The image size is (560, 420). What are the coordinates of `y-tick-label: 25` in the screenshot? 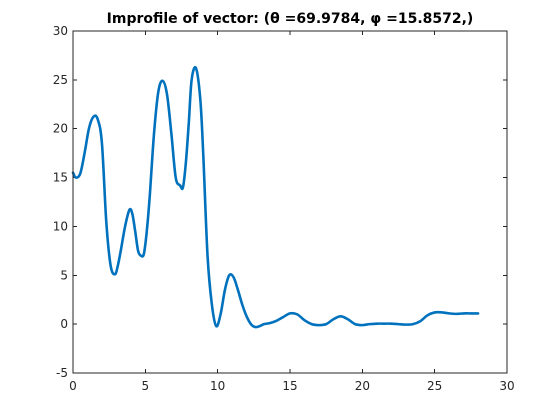 It's located at (60, 80).